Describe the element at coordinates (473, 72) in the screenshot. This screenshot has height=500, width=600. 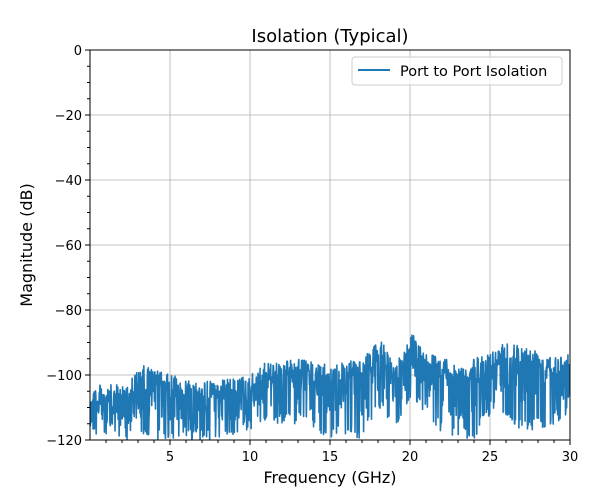
I see `legend-label: Port to Port Isolation` at that location.